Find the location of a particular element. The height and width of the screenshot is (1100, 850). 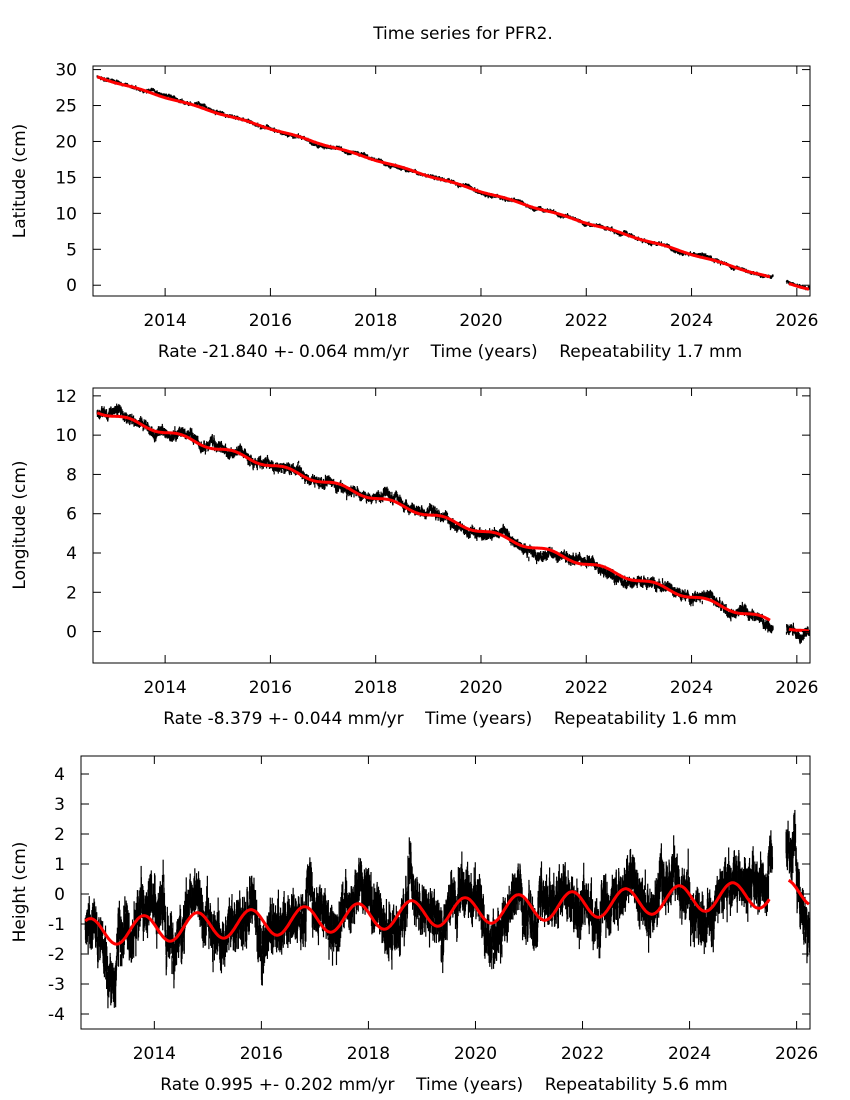

latitude-y-label: Latitude (cm) is located at coordinates (20, 181).